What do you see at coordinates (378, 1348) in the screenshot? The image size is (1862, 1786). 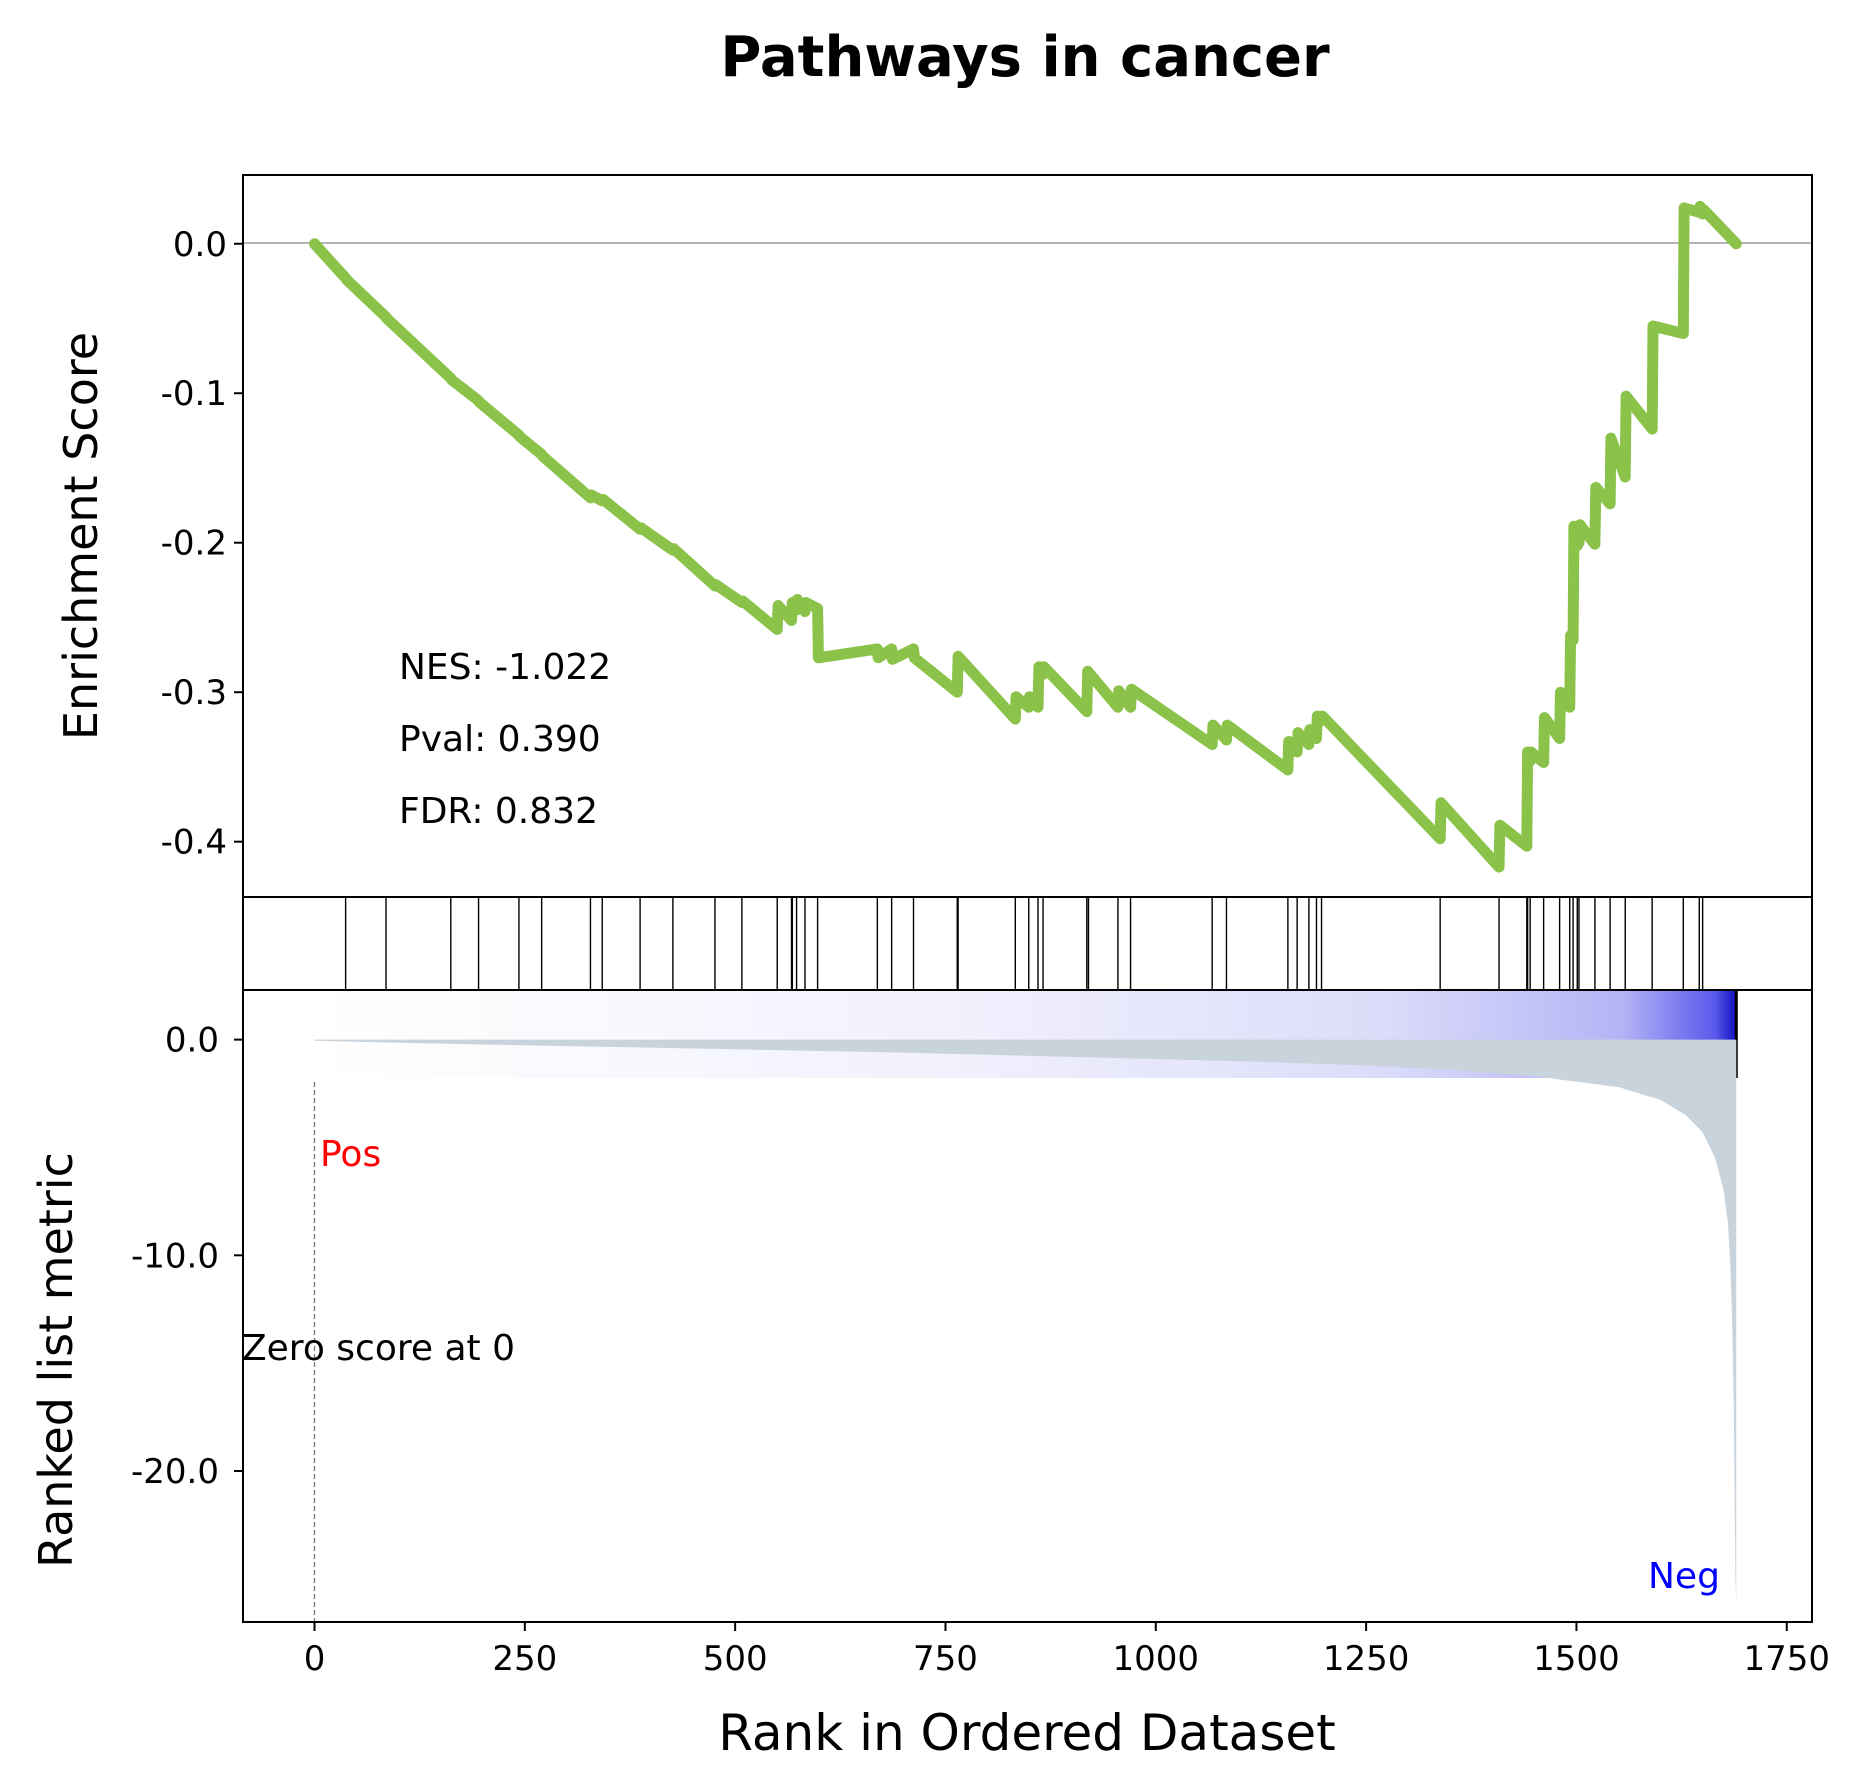 I see `zero-score-label: Zero score at 0` at bounding box center [378, 1348].